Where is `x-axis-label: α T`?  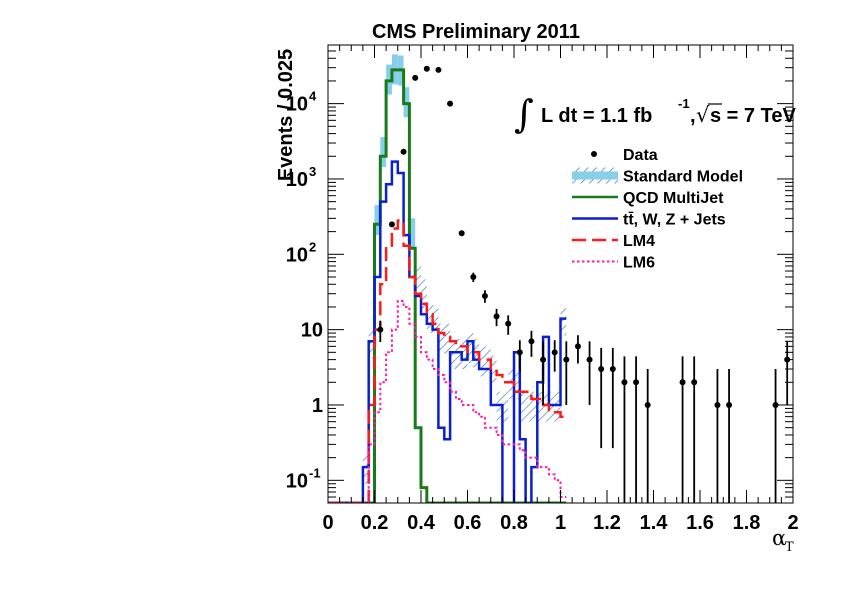 x-axis-label: α T is located at coordinates (783, 540).